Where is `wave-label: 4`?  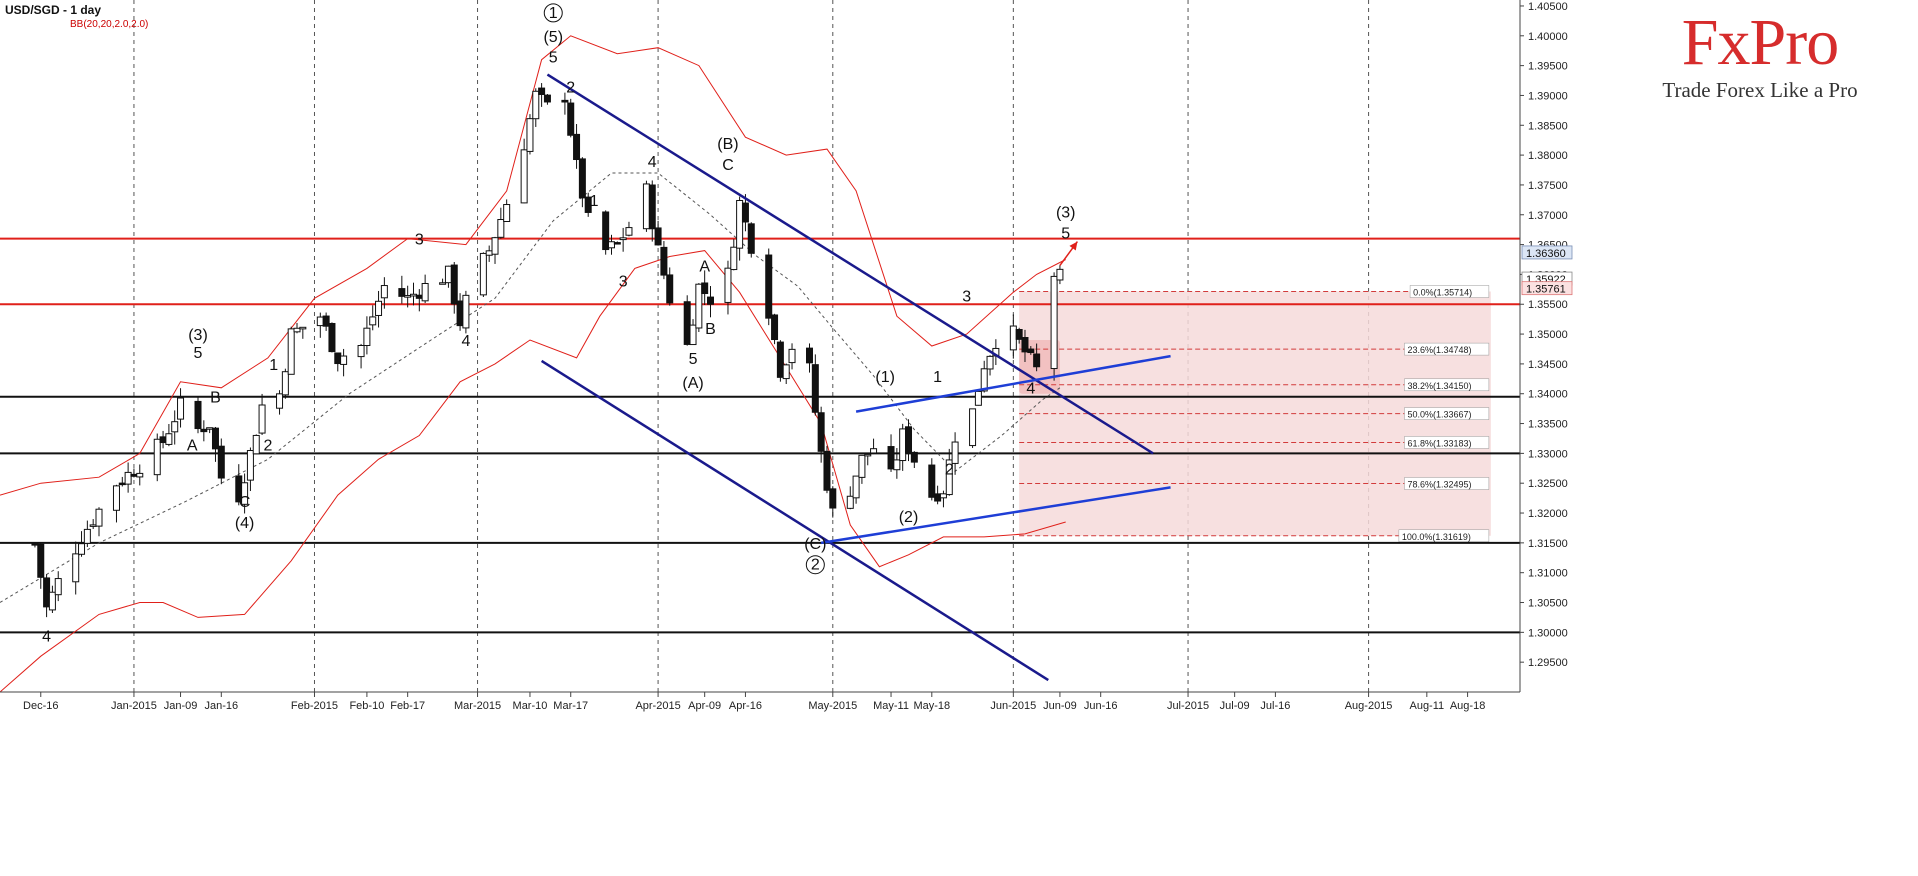 wave-label: 4 is located at coordinates (46, 636).